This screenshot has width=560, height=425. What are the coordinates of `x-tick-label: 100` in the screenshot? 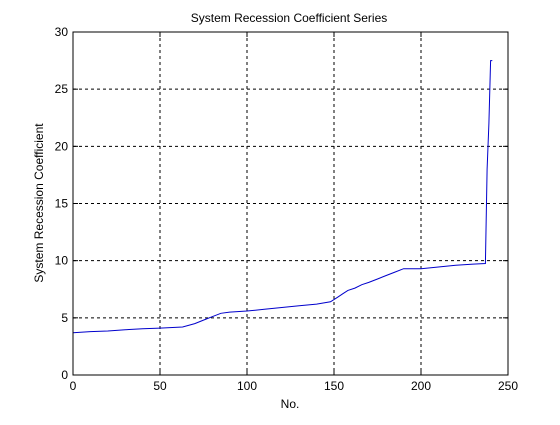 It's located at (247, 386).